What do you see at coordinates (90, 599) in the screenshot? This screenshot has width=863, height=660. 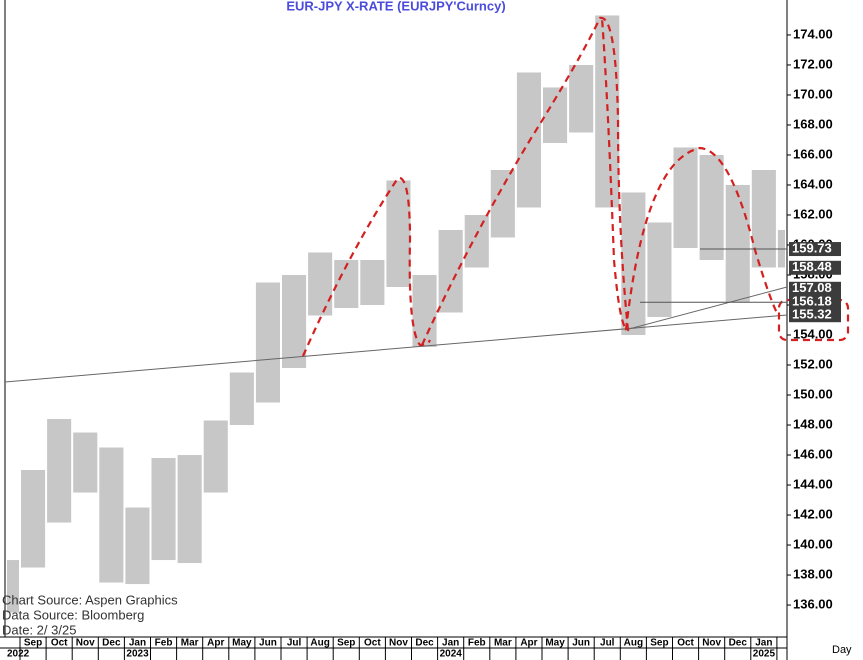 I see `source-text: Chart Source: Aspen Graphics` at bounding box center [90, 599].